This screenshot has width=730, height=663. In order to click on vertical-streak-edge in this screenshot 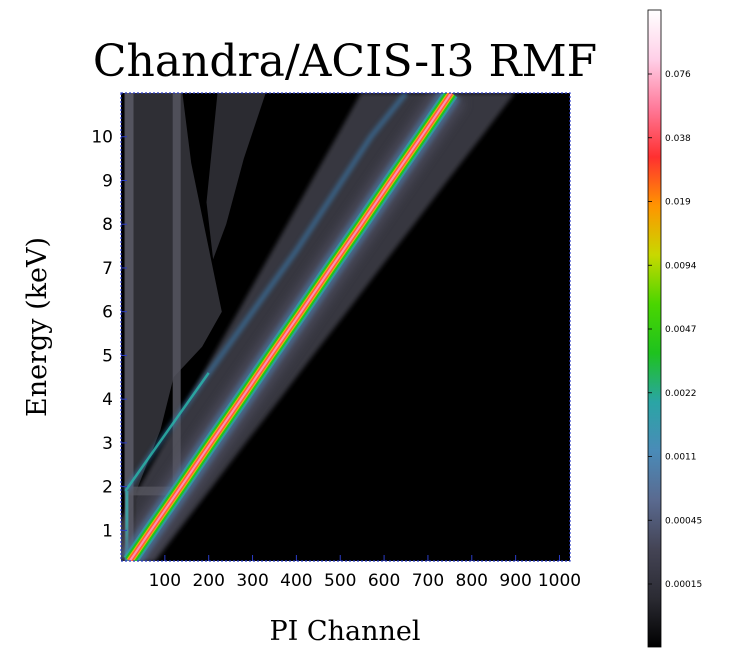, I will do `click(127, 526)`.